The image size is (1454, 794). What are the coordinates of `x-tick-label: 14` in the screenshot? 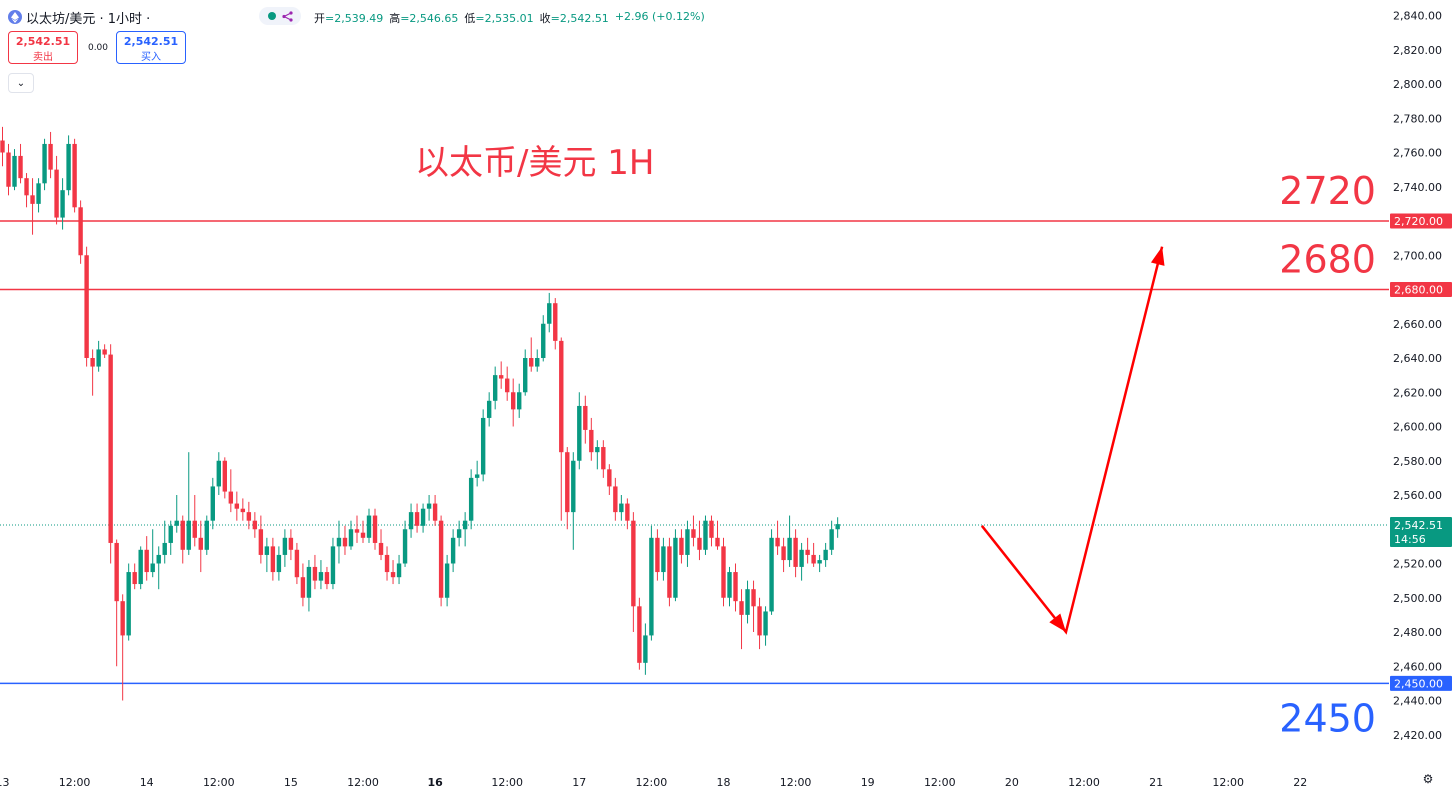 It's located at (147, 782).